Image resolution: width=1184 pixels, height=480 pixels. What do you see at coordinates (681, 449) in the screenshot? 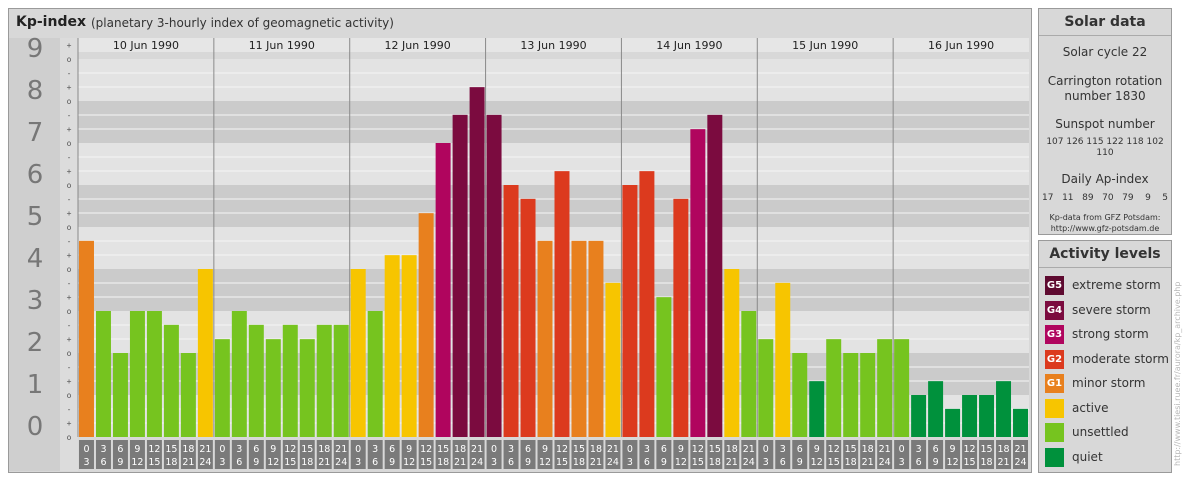
I see `time-slot-start: 9` at bounding box center [681, 449].